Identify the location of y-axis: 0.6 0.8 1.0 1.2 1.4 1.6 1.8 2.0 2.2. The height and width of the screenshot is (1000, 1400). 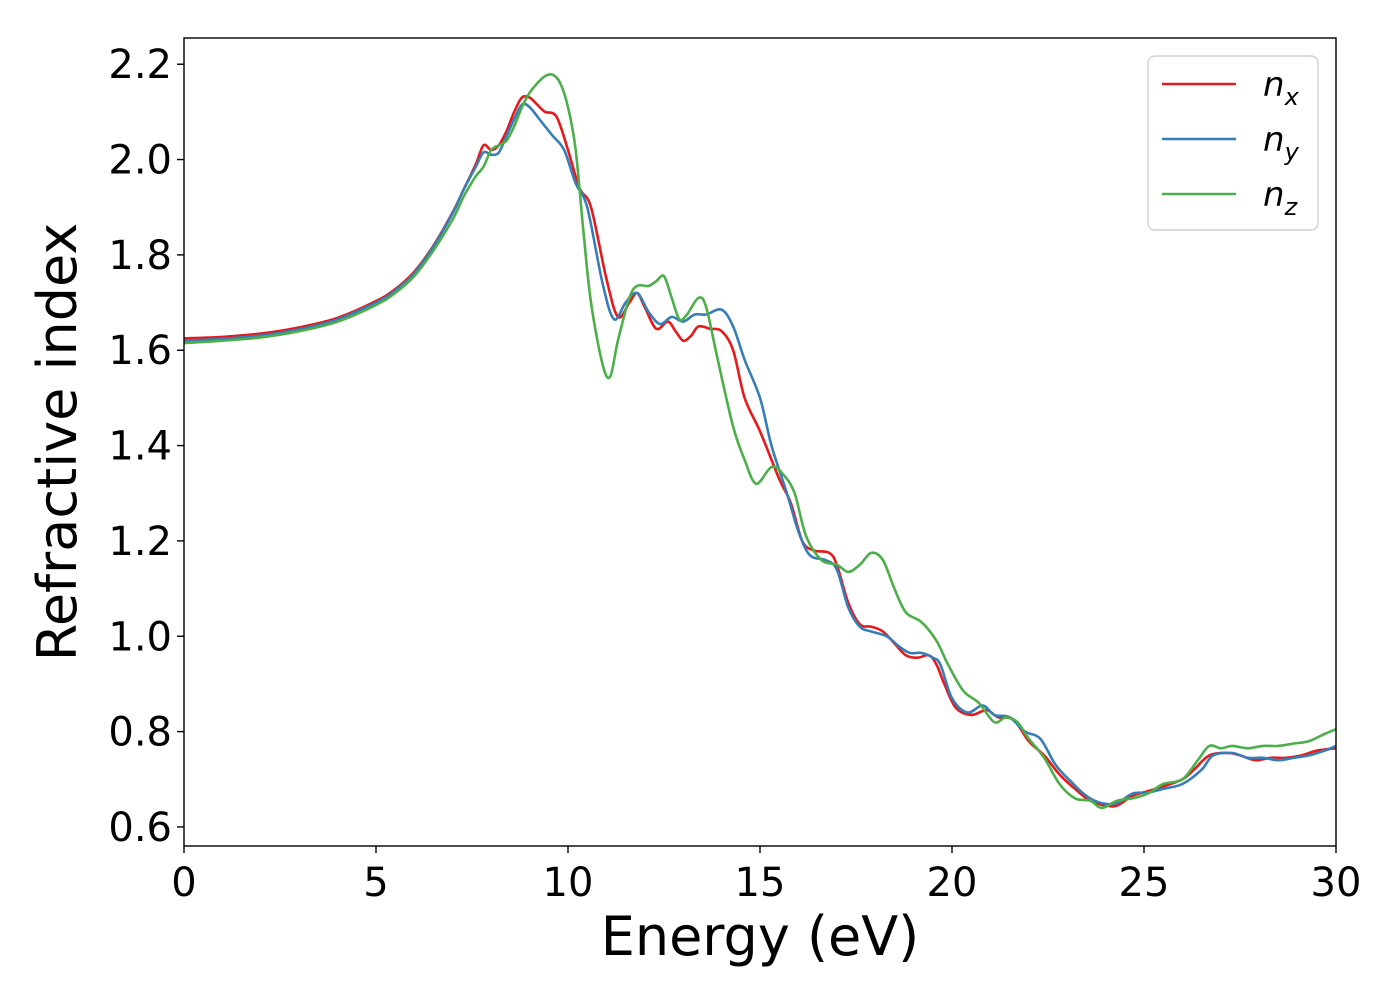
(146, 446).